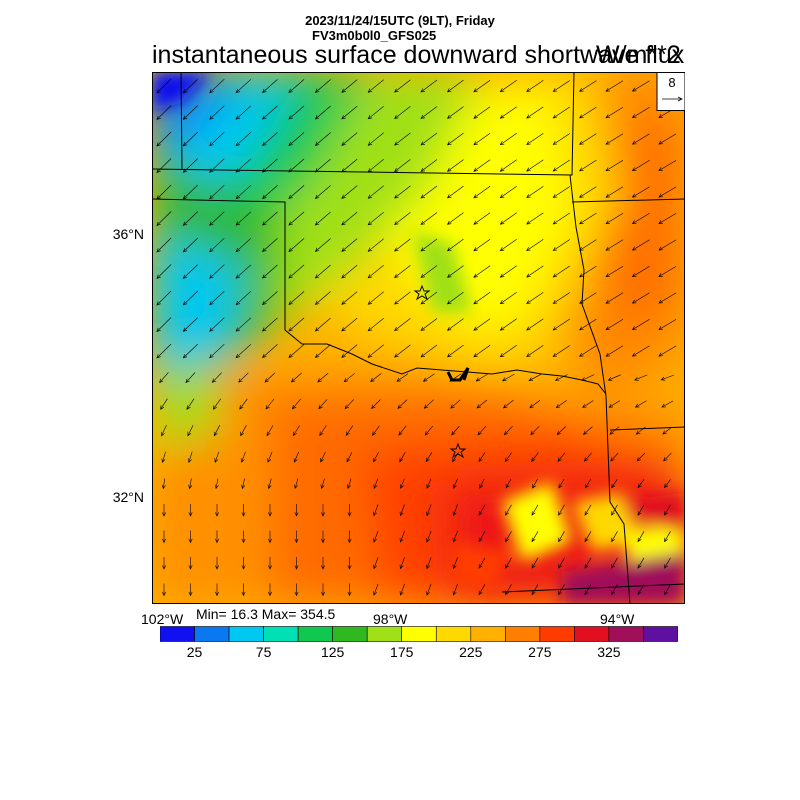 Image resolution: width=800 pixels, height=800 pixels. What do you see at coordinates (671, 82) in the screenshot?
I see `reference-vector-label: 8` at bounding box center [671, 82].